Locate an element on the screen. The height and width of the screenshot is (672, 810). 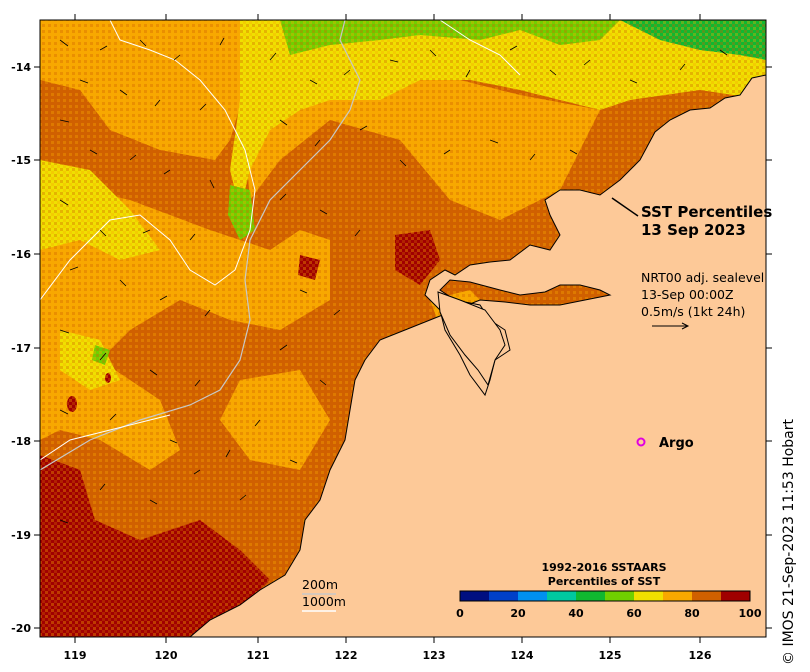
lat-tick-label: -14 is located at coordinates (21, 67).